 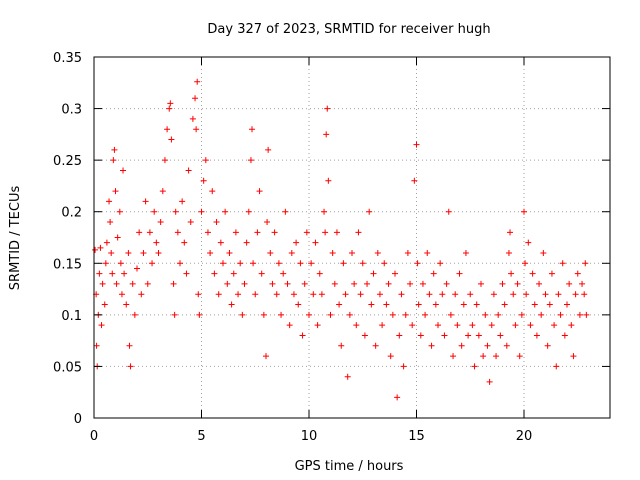 I want to click on x-tick-label: 20, so click(x=524, y=436).